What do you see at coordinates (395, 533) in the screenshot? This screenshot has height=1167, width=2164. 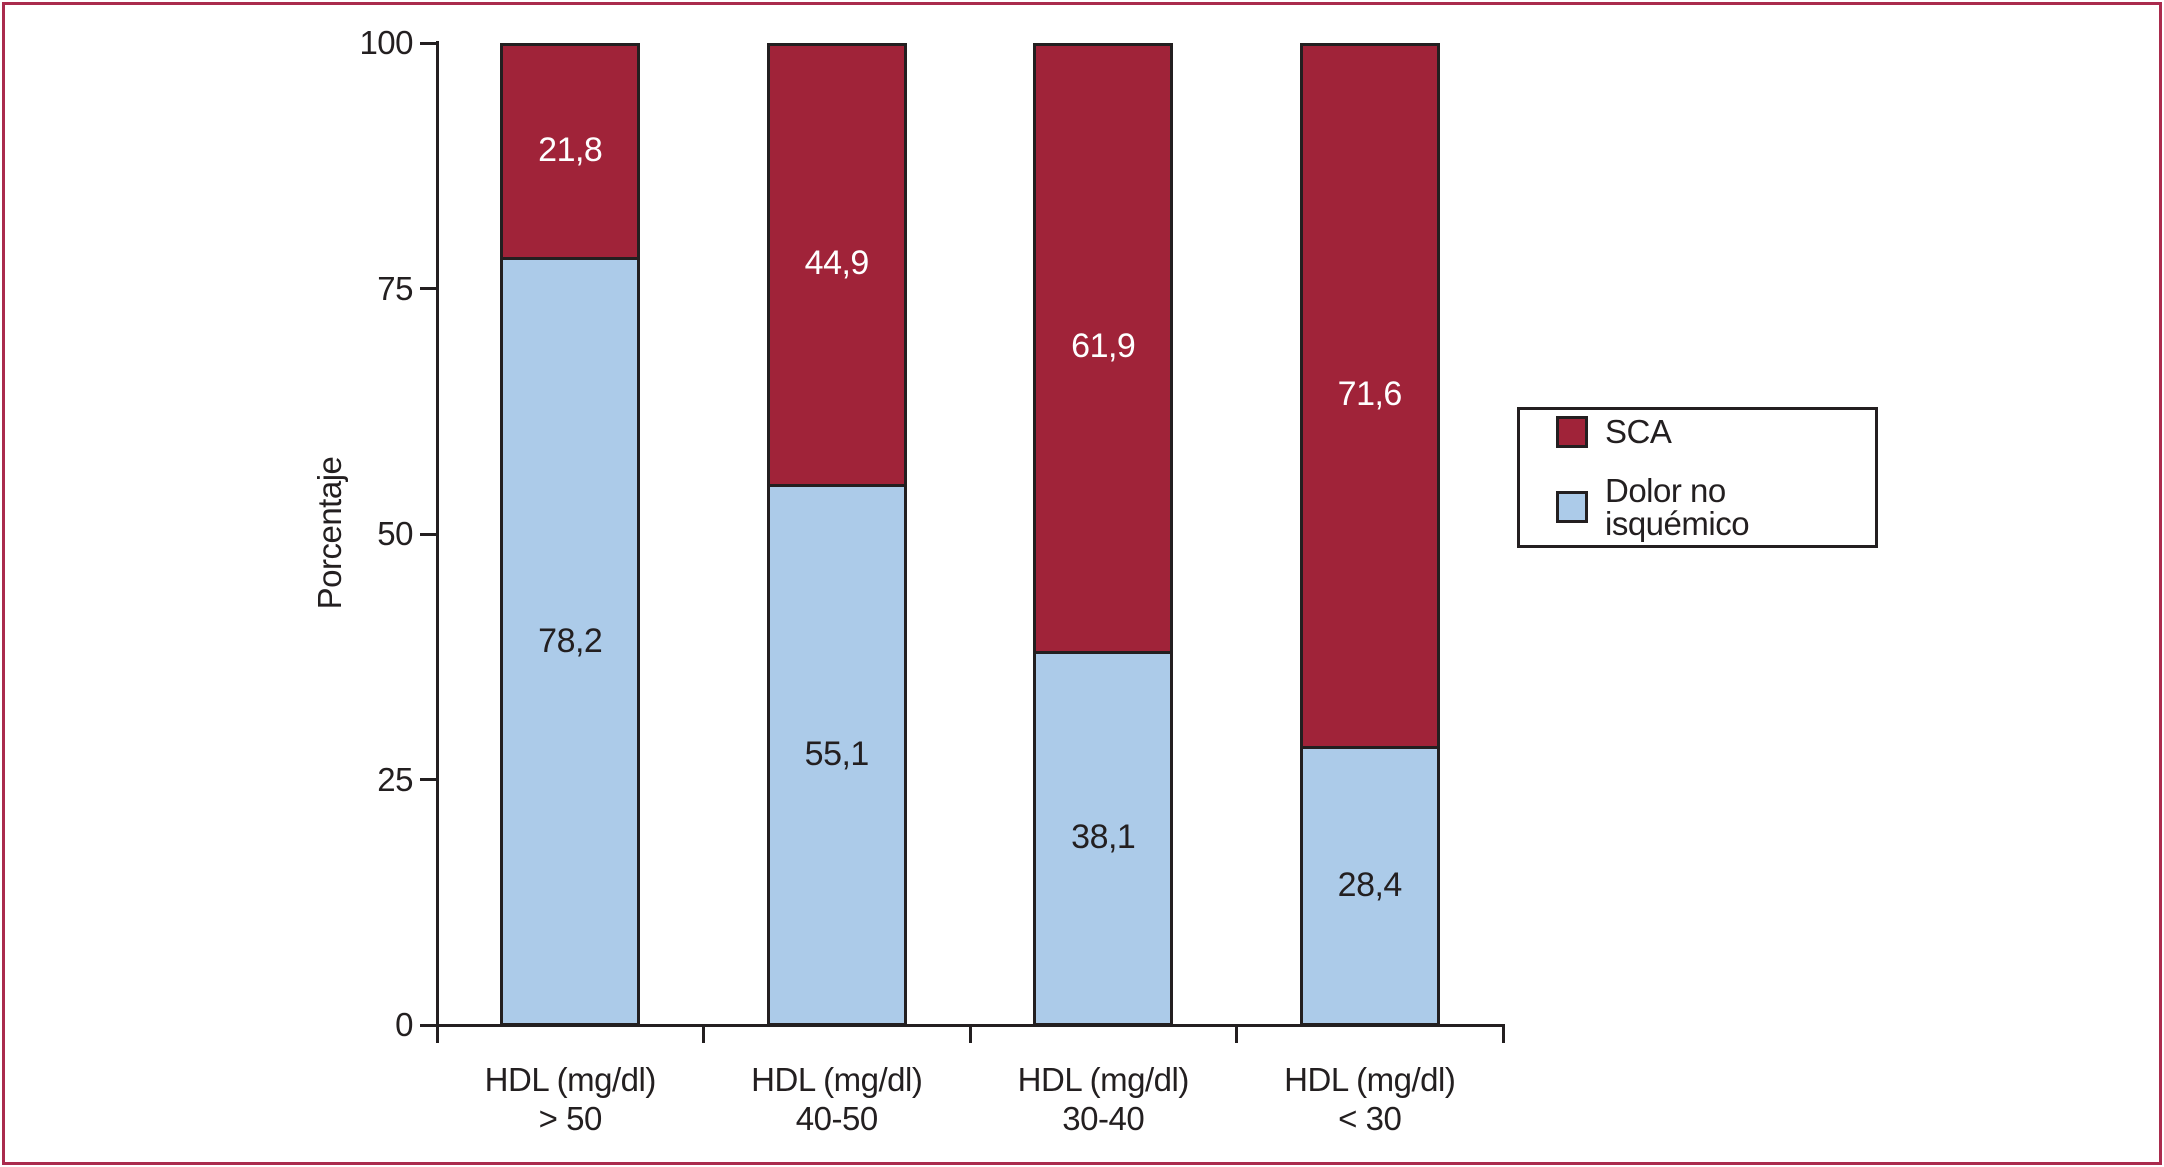 I see `y-tick-label: 50` at bounding box center [395, 533].